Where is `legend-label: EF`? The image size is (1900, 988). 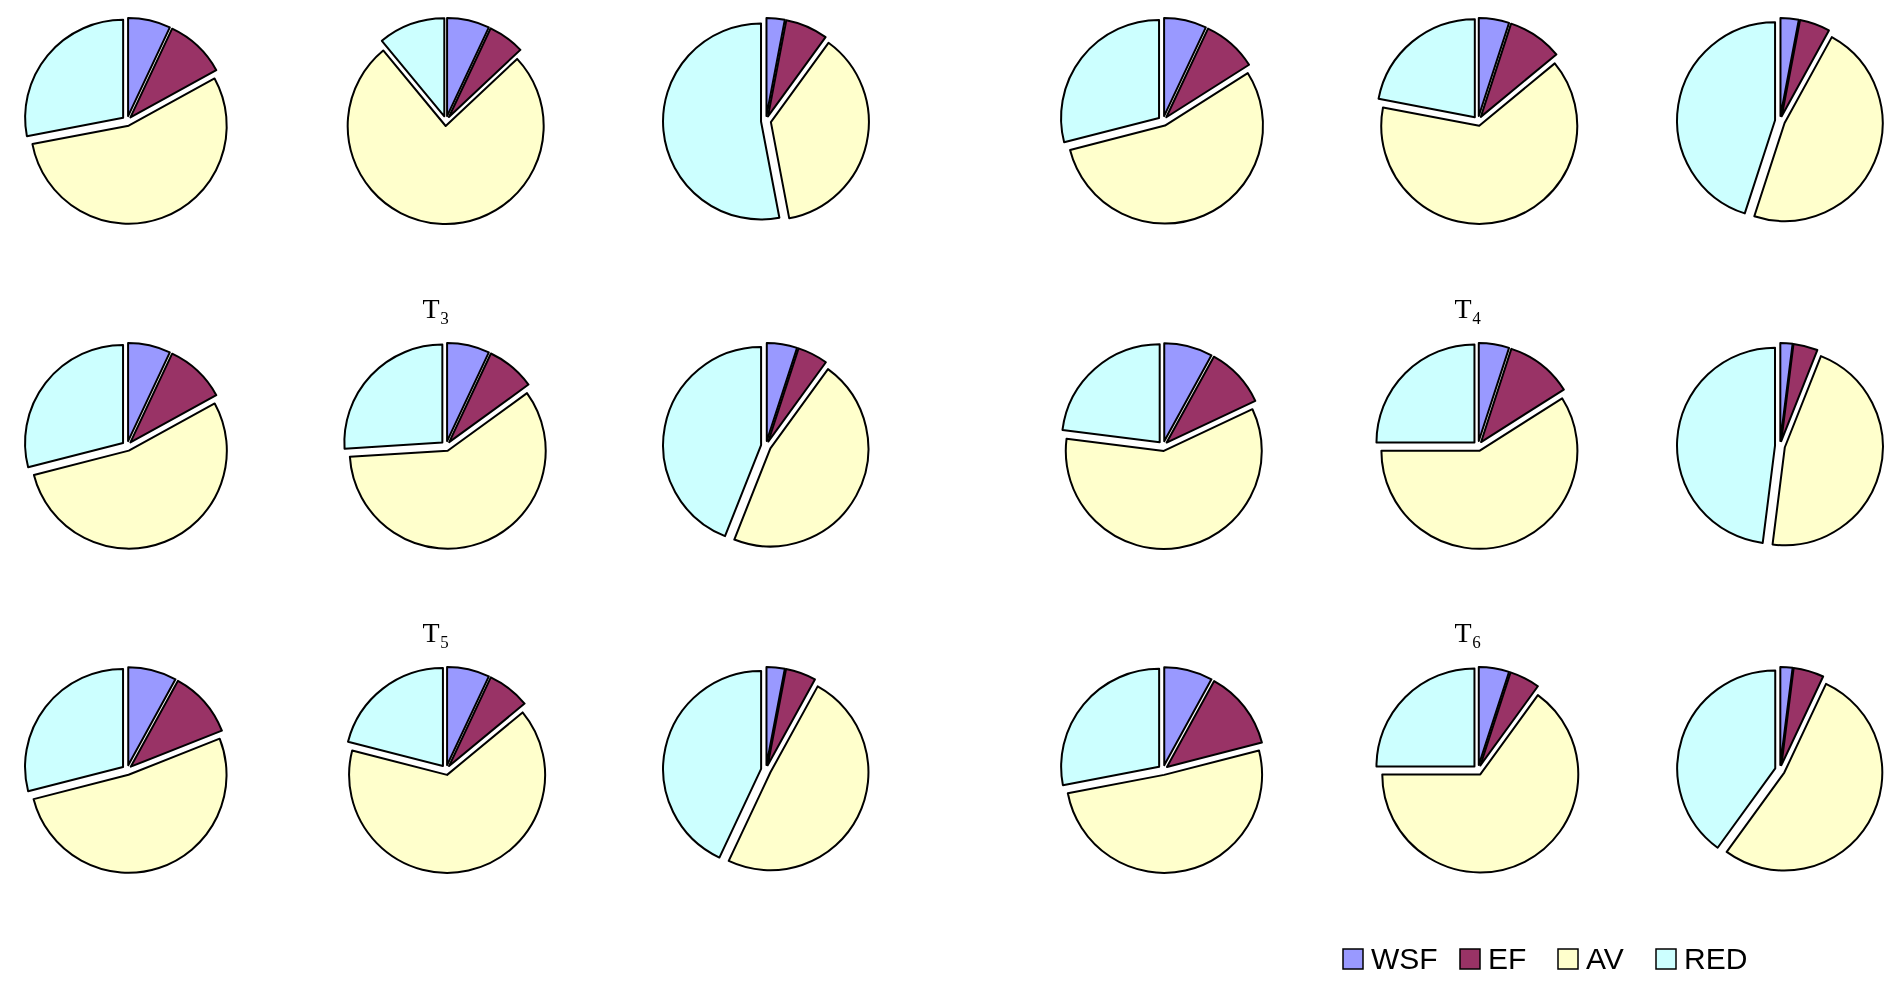
legend-label: EF is located at coordinates (1507, 958).